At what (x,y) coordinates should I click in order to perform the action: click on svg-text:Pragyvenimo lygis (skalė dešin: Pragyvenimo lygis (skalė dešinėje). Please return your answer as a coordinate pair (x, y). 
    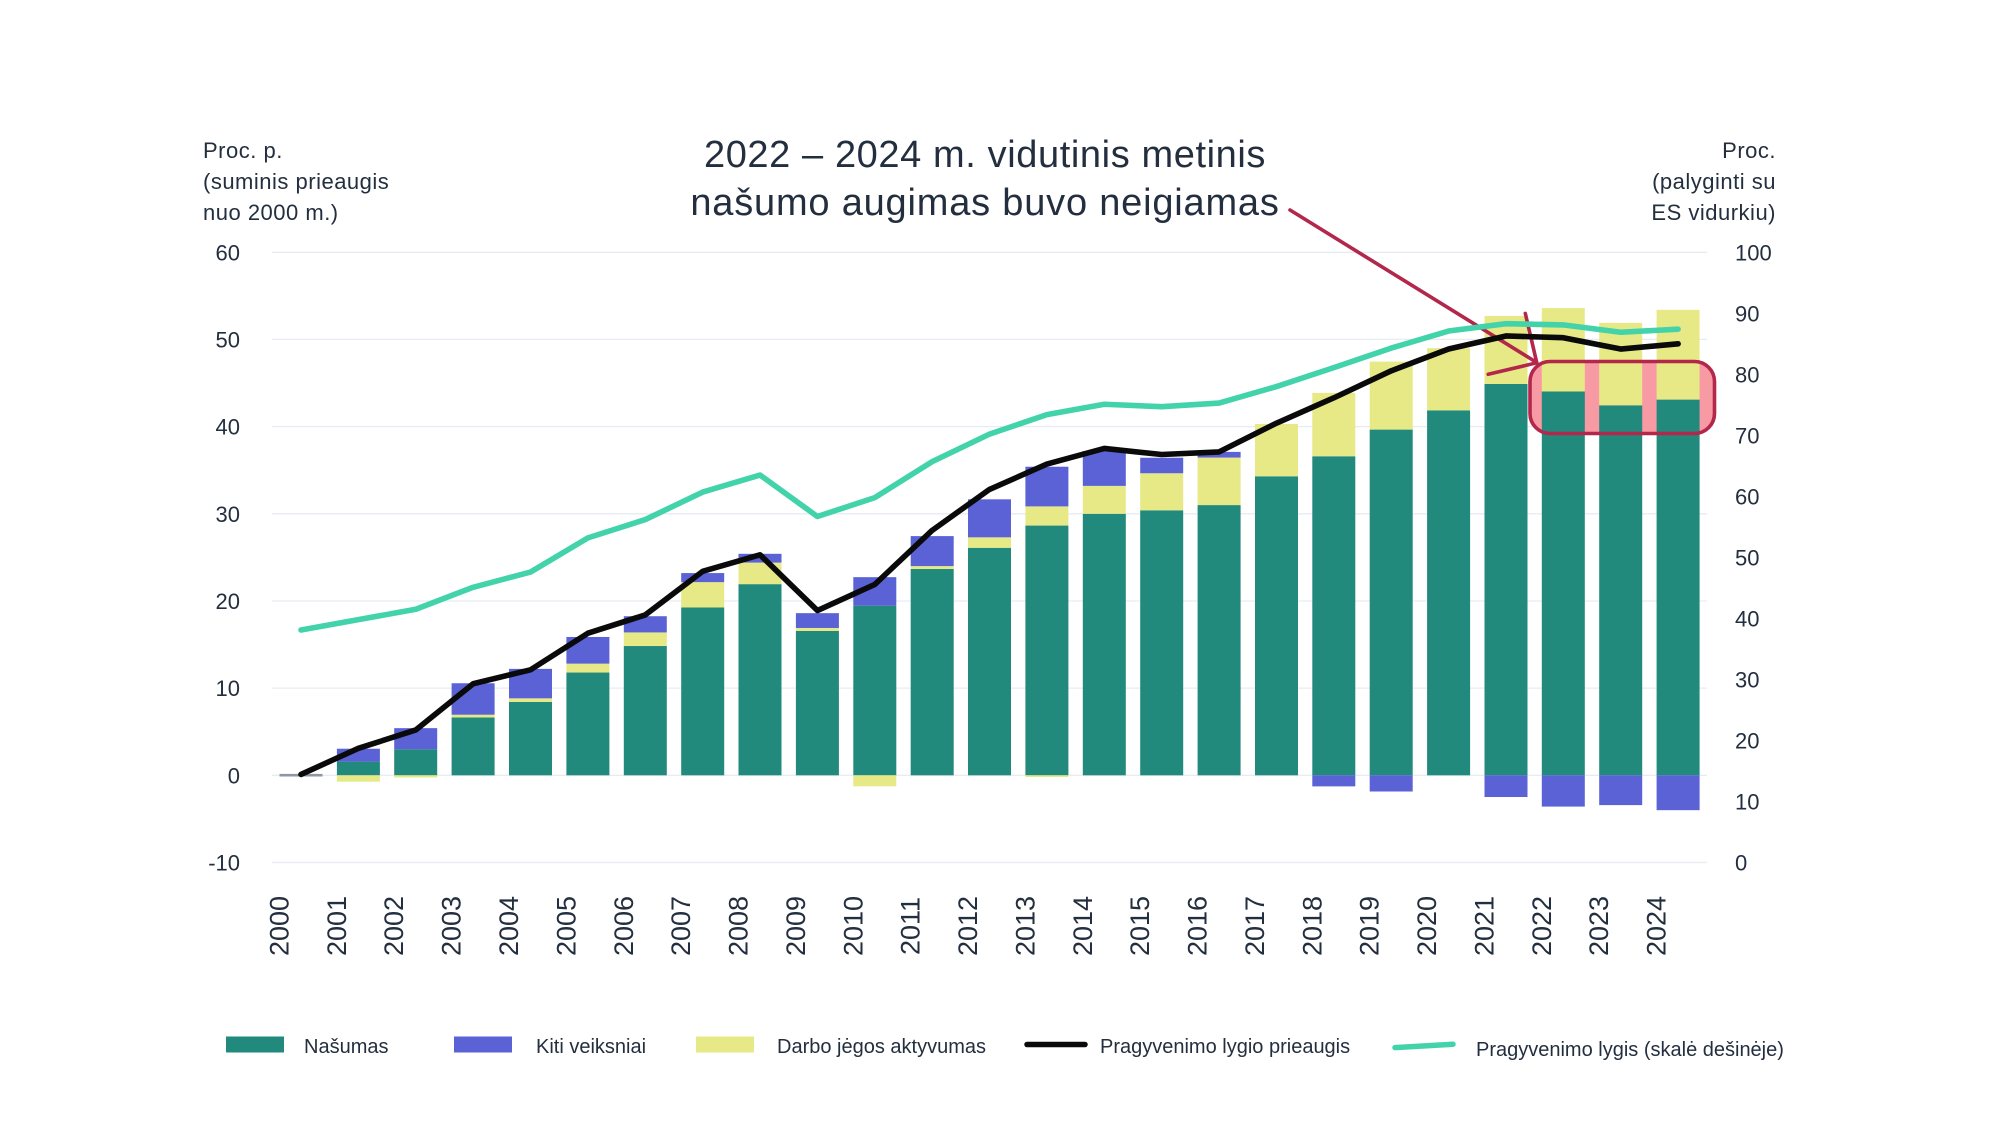
    Looking at the image, I should click on (1630, 1050).